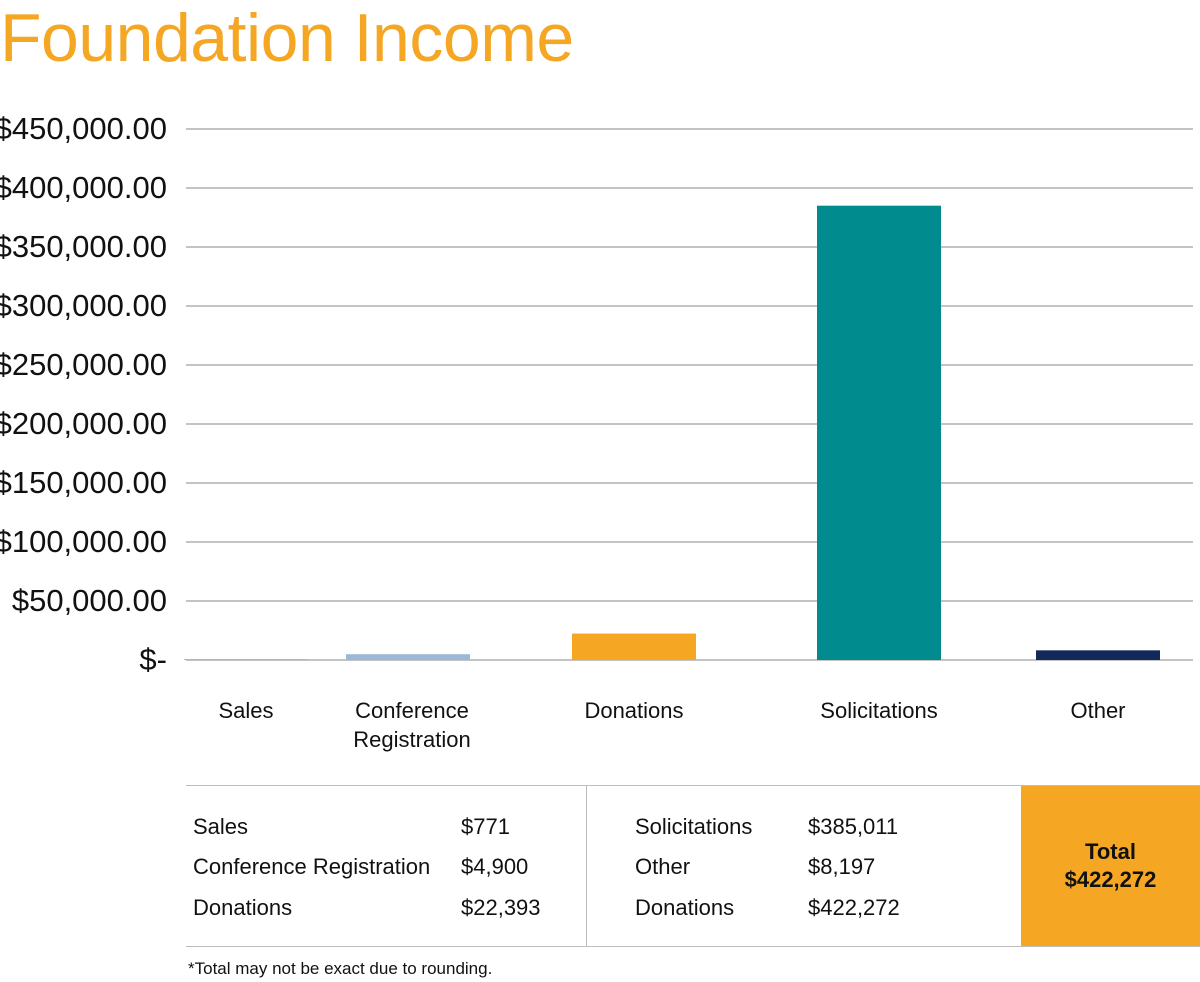 This screenshot has height=982, width=1200. Describe the element at coordinates (1110, 879) in the screenshot. I see `total-value: $422,272` at that location.